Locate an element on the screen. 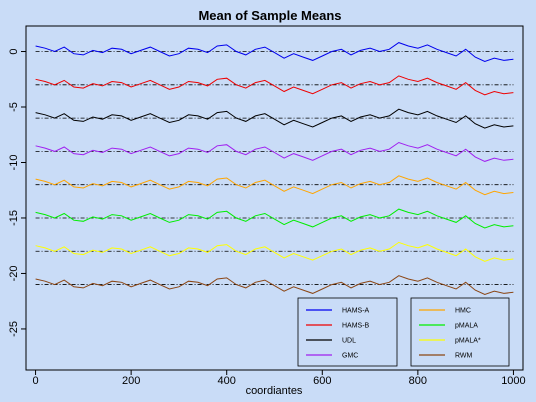 The image size is (536, 402). series-line-HAMS-A is located at coordinates (274, 52).